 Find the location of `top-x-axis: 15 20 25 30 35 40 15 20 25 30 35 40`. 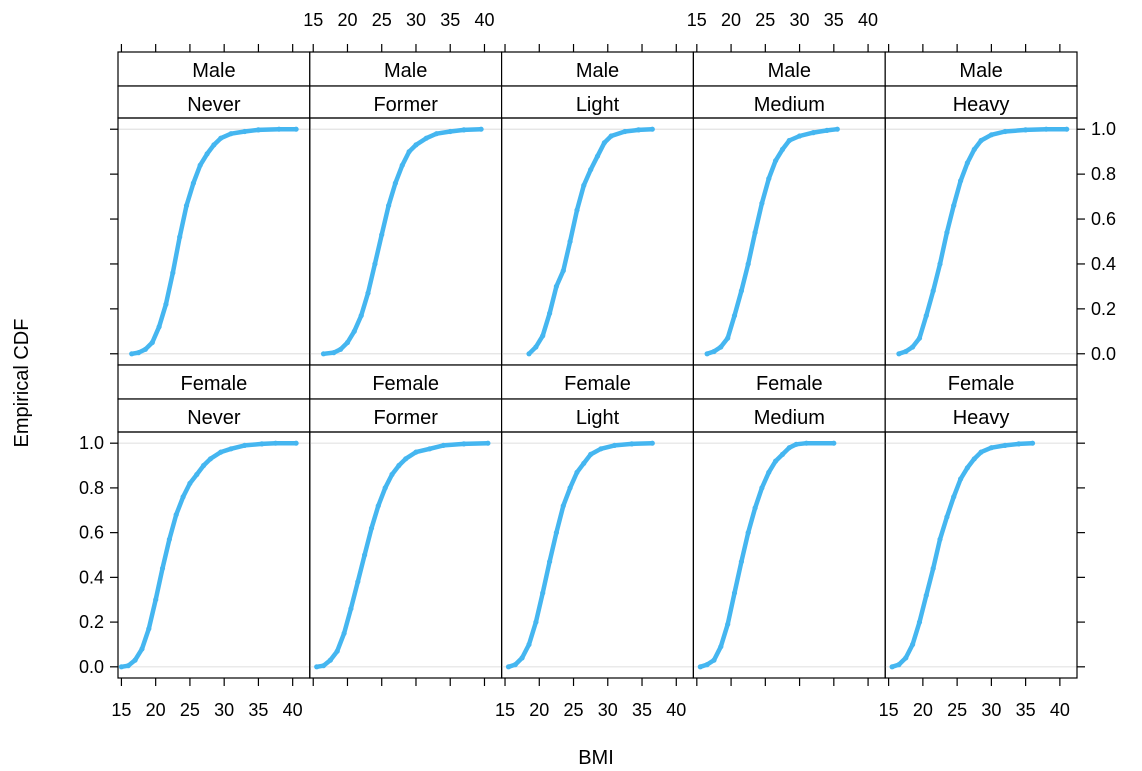

top-x-axis: 15 20 25 30 35 40 15 20 25 30 35 40 is located at coordinates (590, 31).